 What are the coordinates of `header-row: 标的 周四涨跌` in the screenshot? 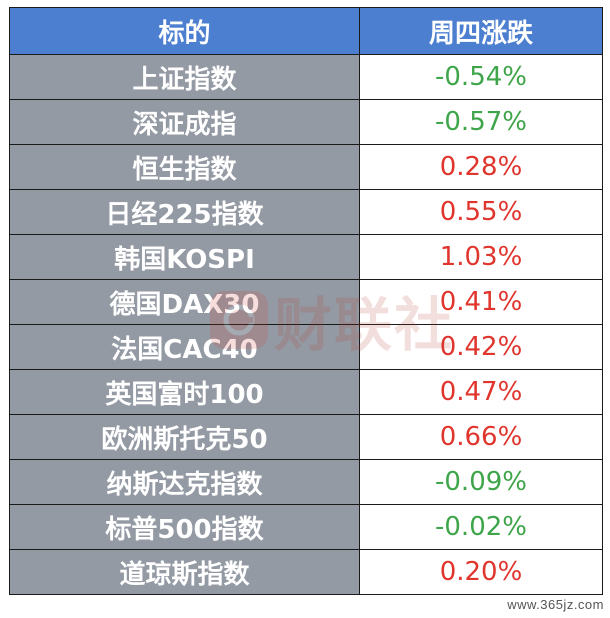 It's located at (306, 31).